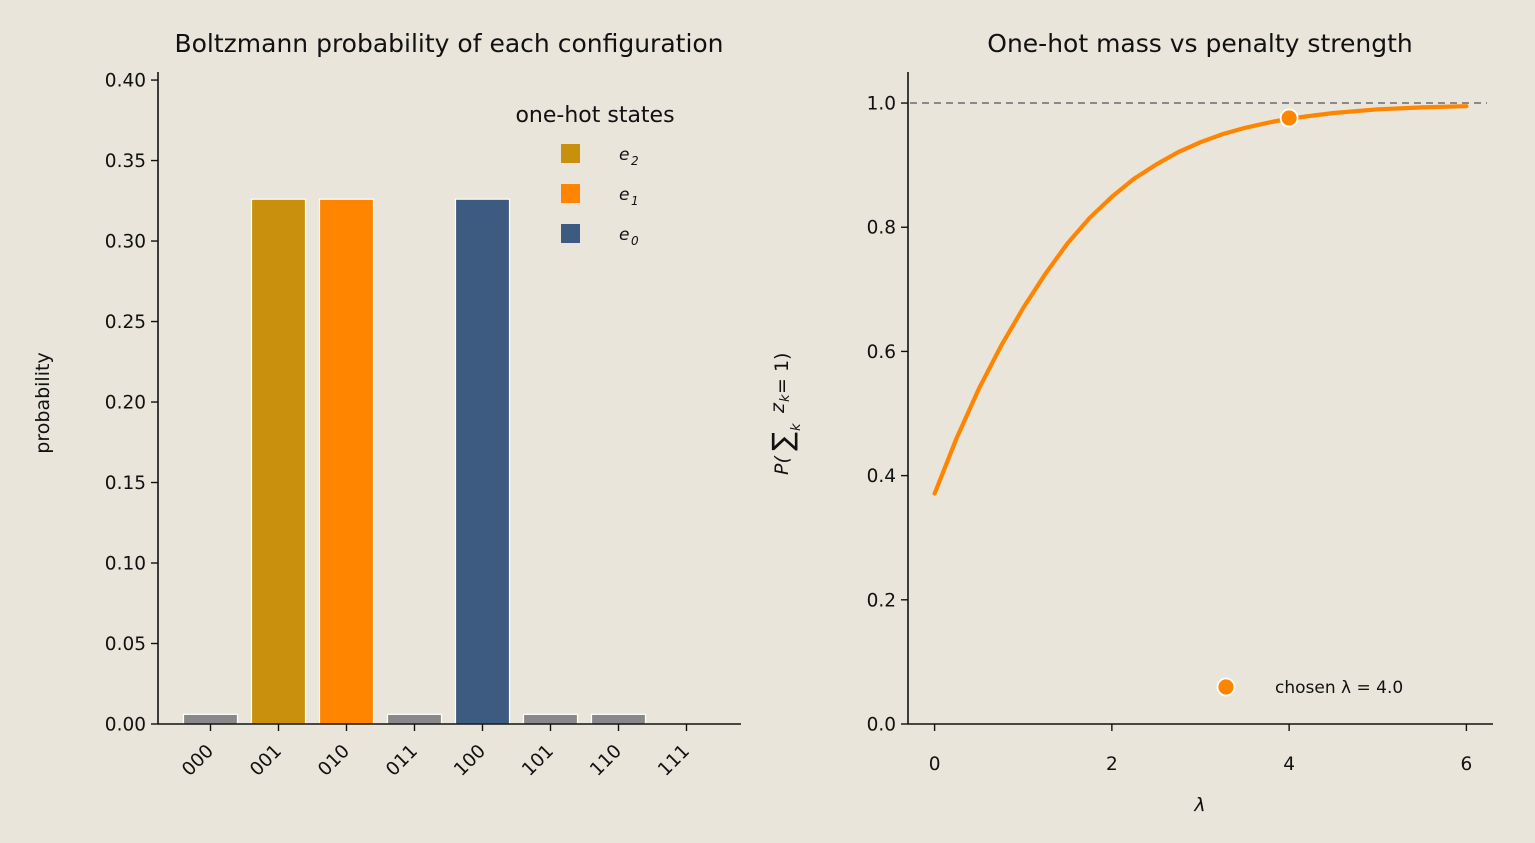 The width and height of the screenshot is (1535, 843). I want to click on line-chart-legend: chosen λ = 4.0, so click(1309, 687).